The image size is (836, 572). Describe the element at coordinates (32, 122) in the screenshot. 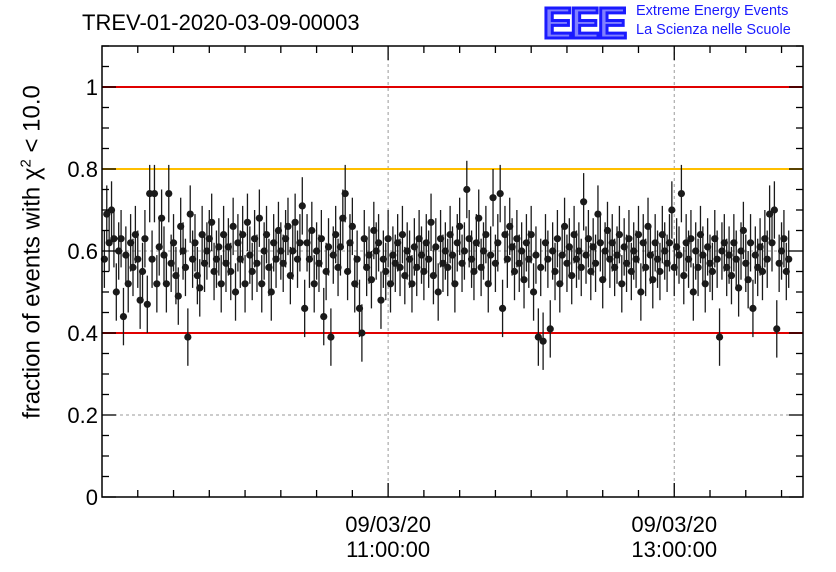

I see `y-axis-label-tail: < 10.0` at that location.